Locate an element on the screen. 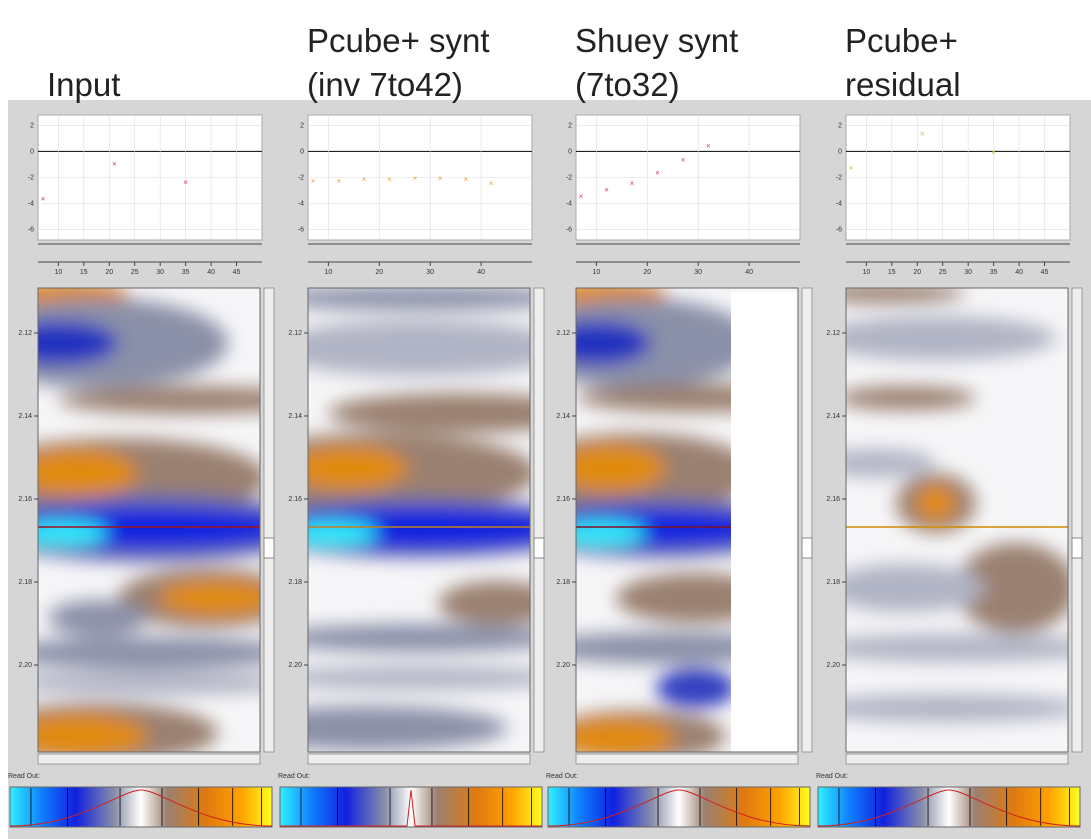  x-tick-label: 15 is located at coordinates (84, 272).